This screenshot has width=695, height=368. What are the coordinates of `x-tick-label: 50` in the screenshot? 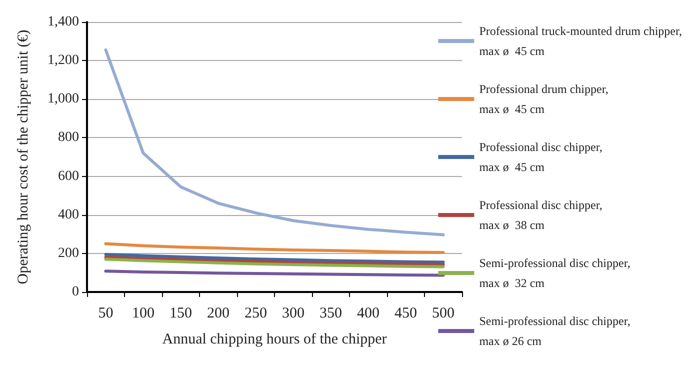 It's located at (106, 314).